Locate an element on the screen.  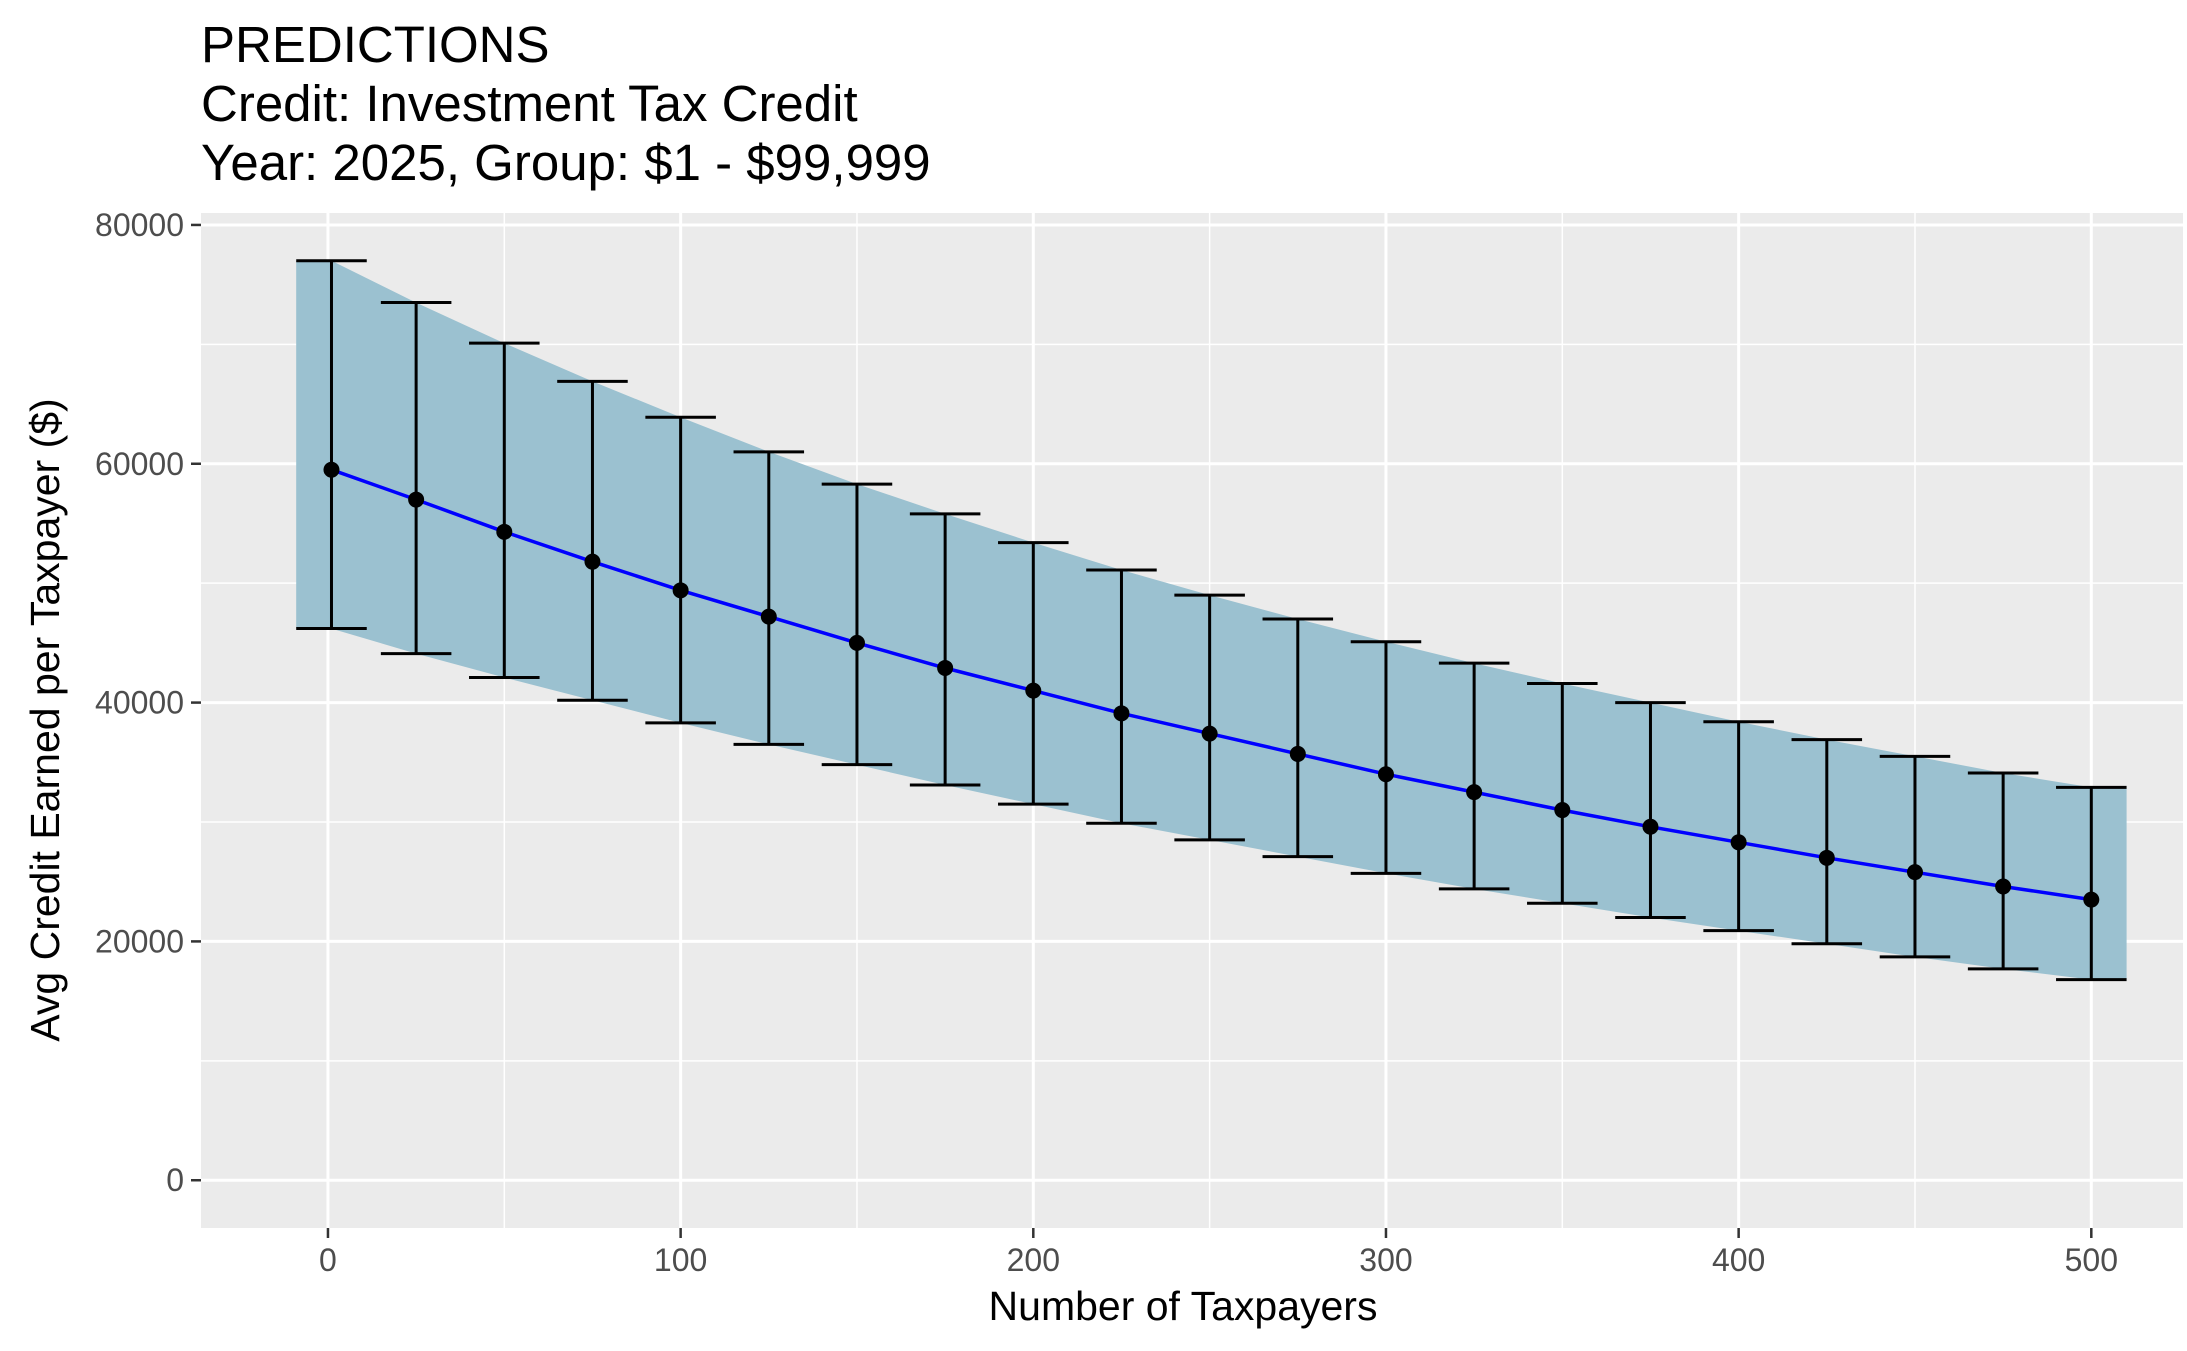
y-tick-label: 80000 is located at coordinates (139, 225).